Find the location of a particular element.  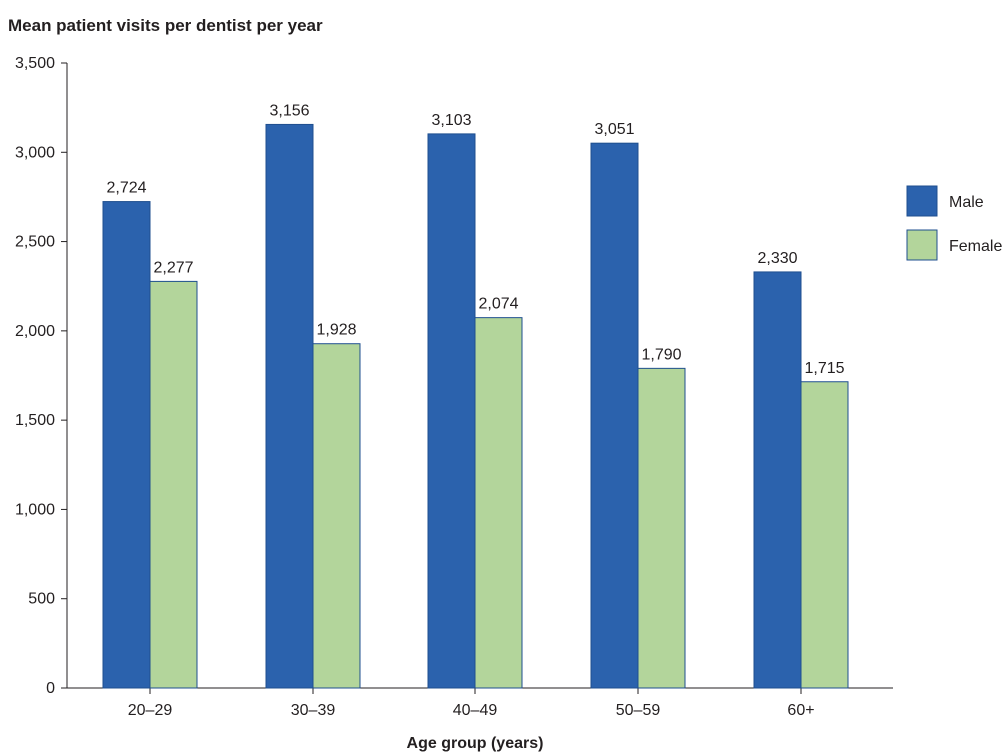

y-tick-label: 1,000 is located at coordinates (35, 509).